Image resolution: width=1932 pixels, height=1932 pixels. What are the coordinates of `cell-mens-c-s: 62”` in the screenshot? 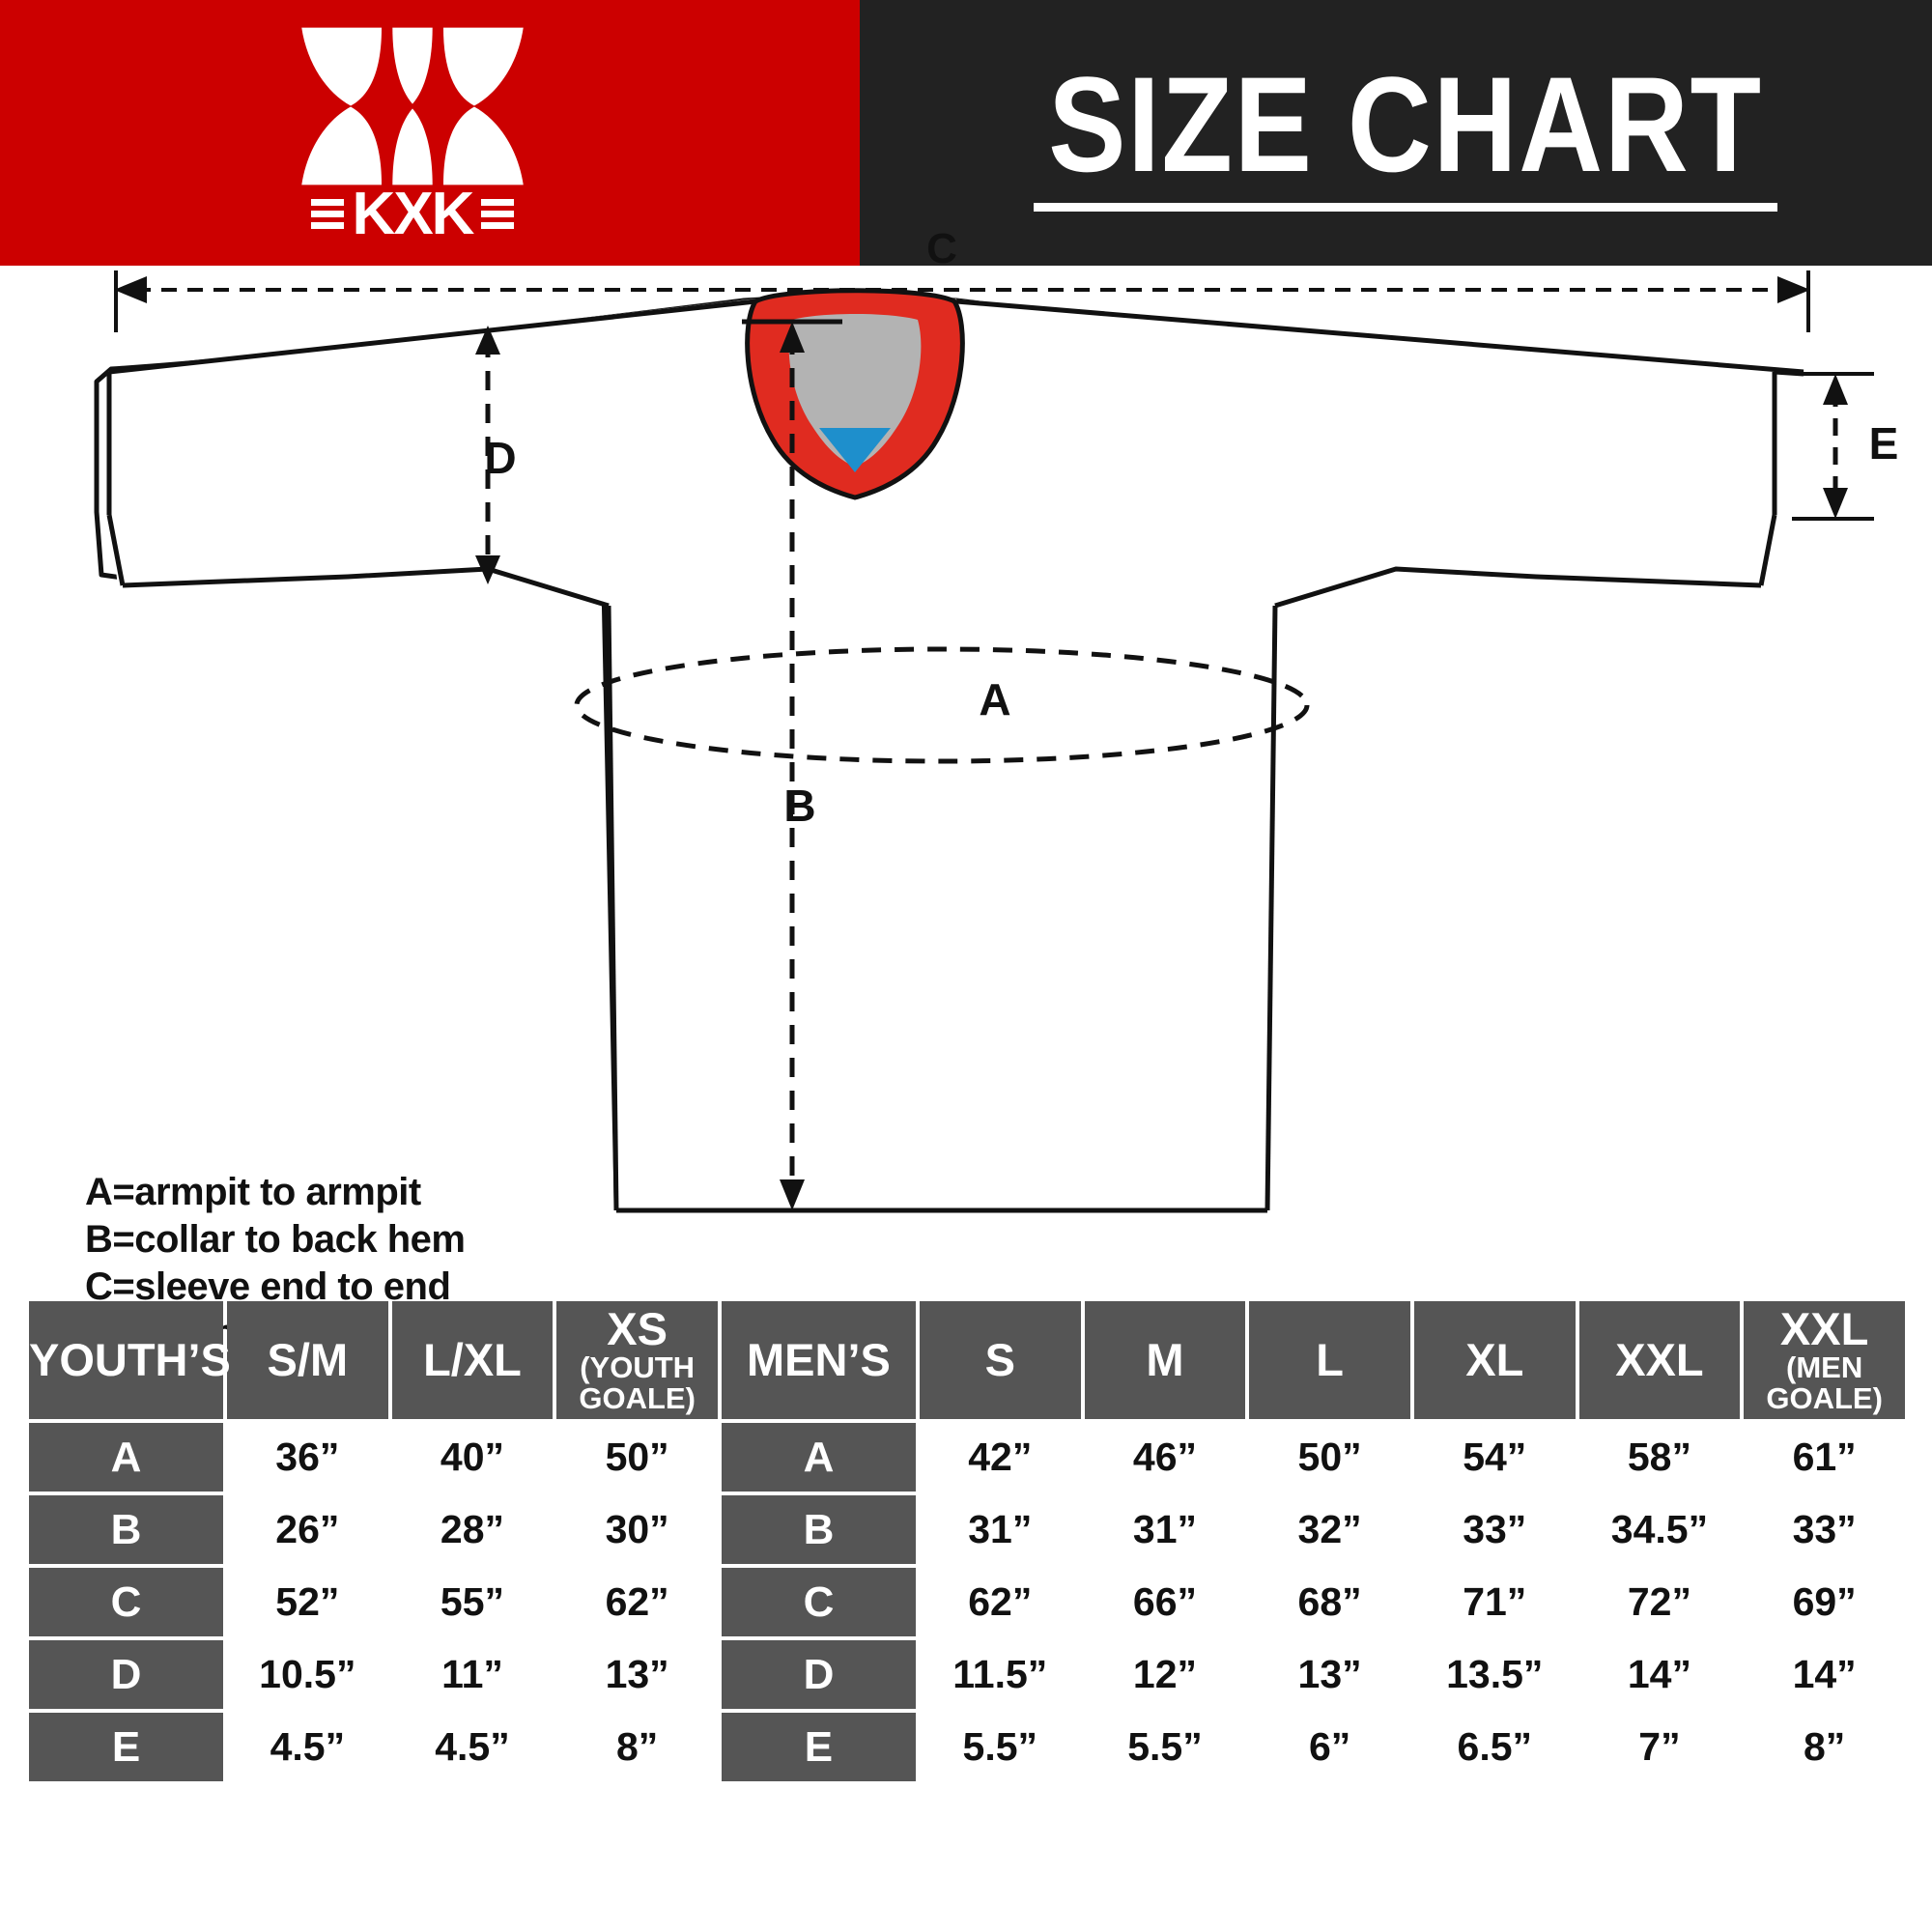 It's located at (1000, 1602).